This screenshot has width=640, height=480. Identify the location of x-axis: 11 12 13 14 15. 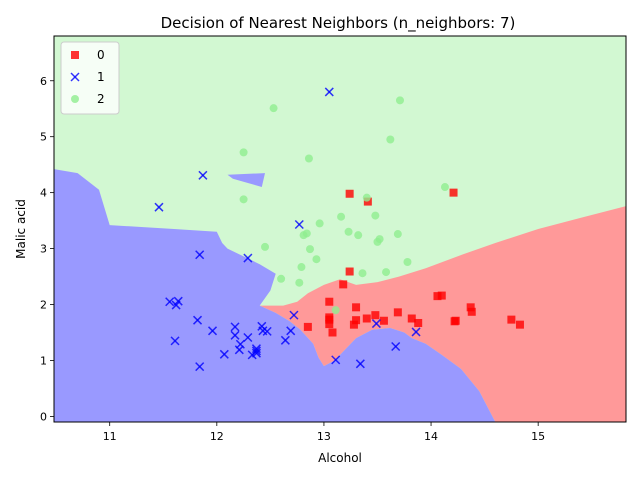
(324, 432).